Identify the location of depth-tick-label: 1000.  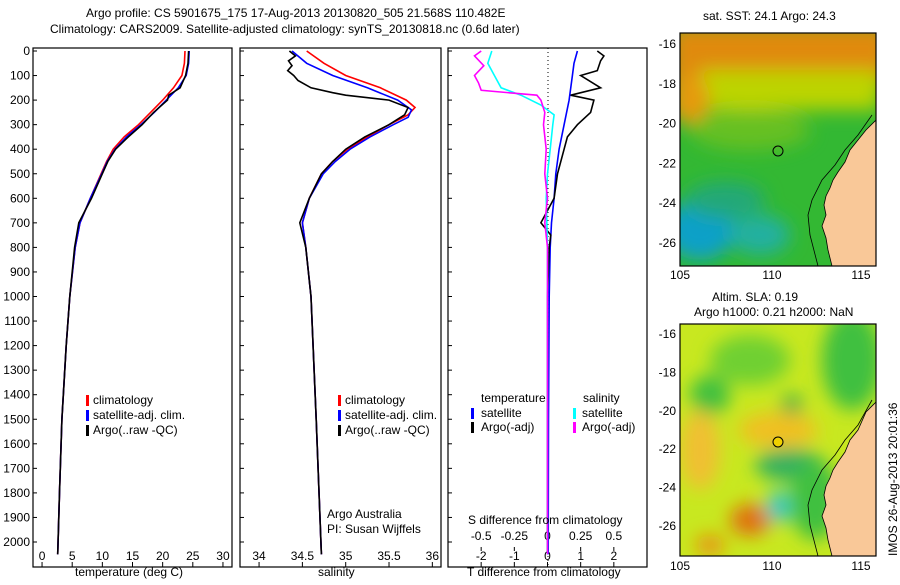
(16, 297).